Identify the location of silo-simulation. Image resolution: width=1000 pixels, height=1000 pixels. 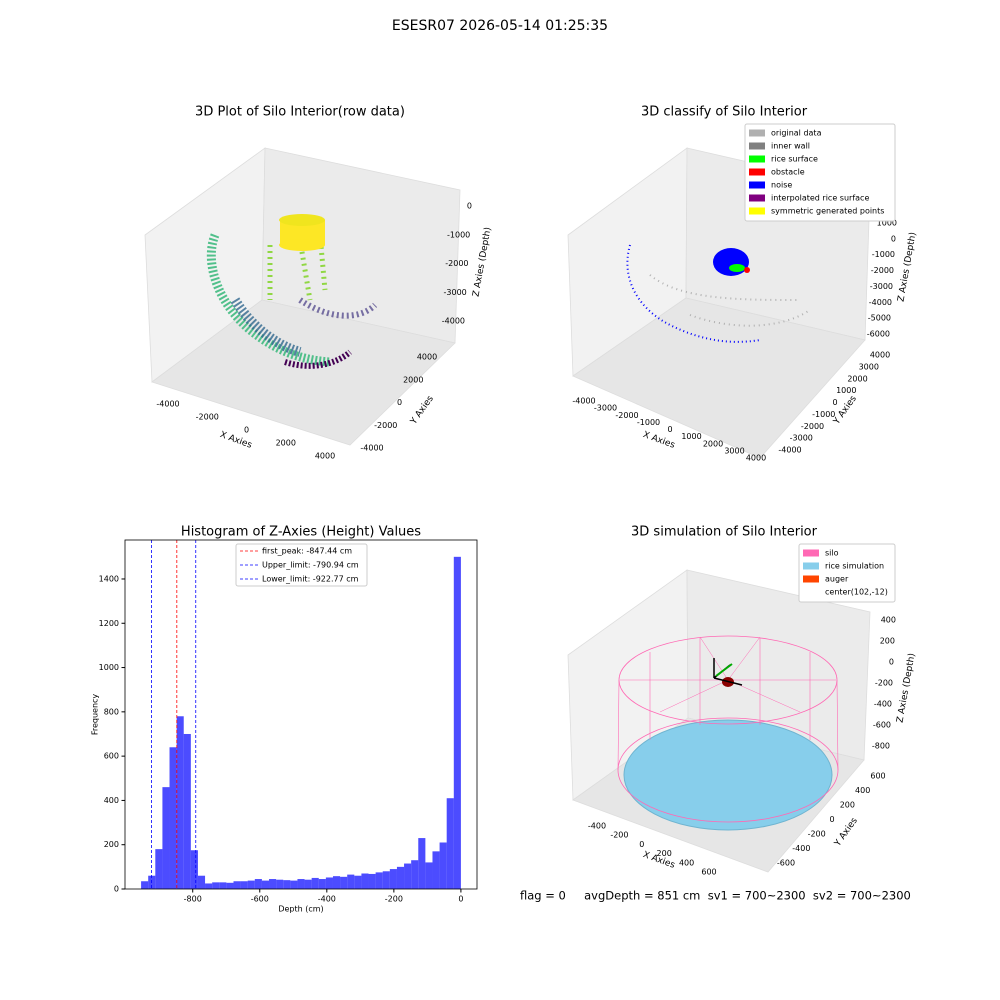
(728, 733).